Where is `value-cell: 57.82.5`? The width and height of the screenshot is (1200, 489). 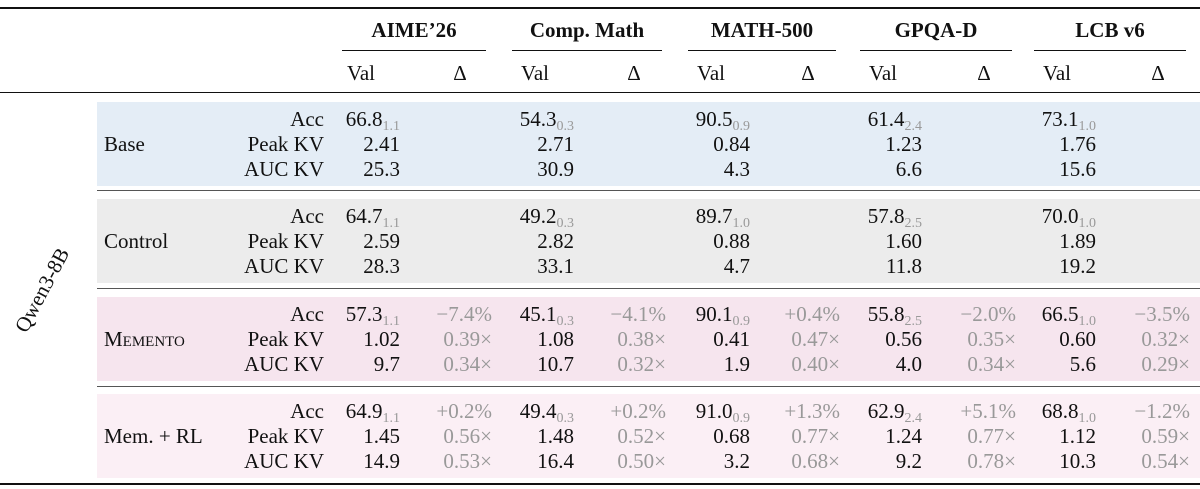
value-cell: 57.82.5 is located at coordinates (877, 217).